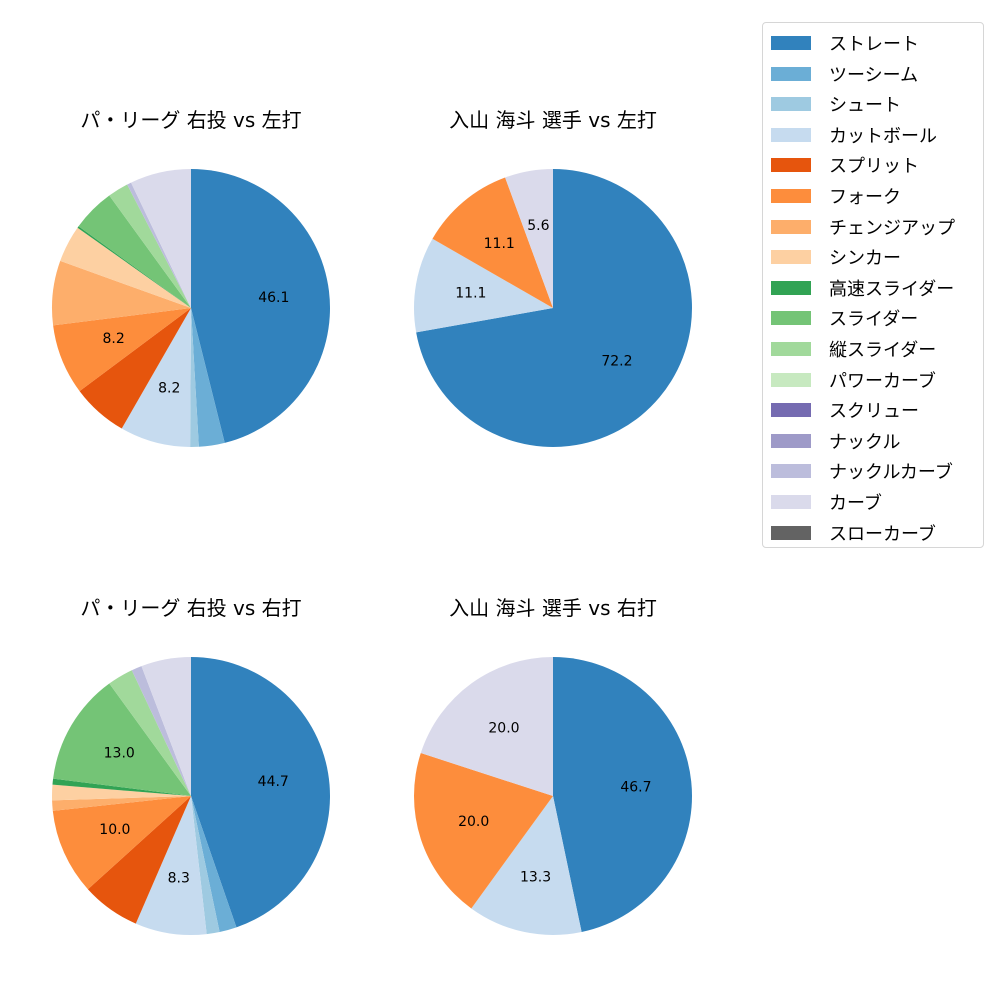  I want to click on legend-item: ツーシーム, so click(844, 75).